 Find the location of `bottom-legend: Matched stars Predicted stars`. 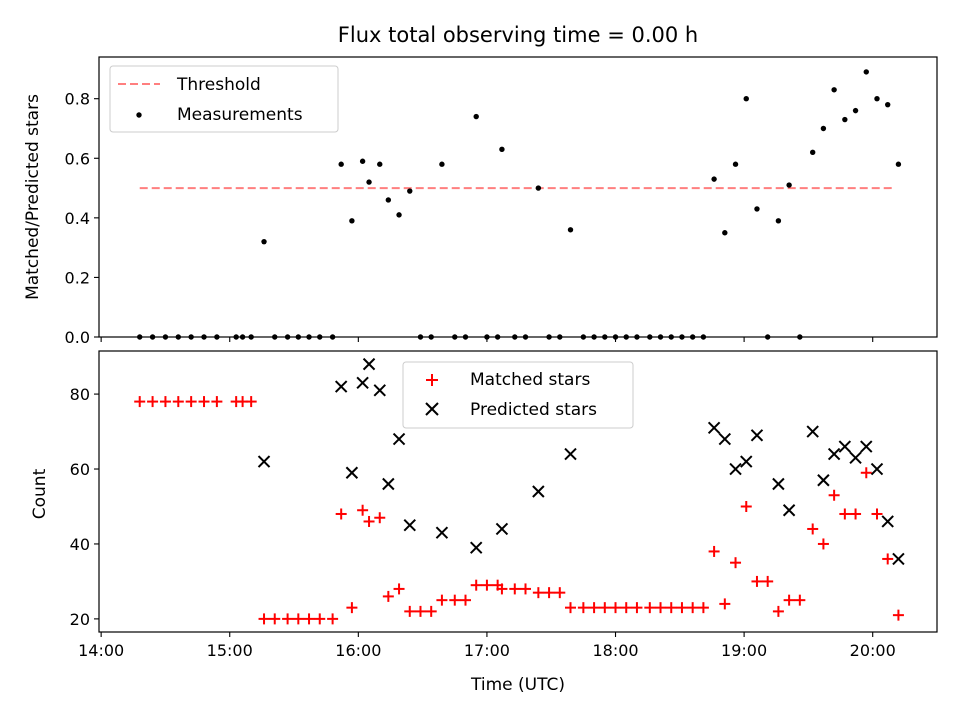

bottom-legend: Matched stars Predicted stars is located at coordinates (518, 395).